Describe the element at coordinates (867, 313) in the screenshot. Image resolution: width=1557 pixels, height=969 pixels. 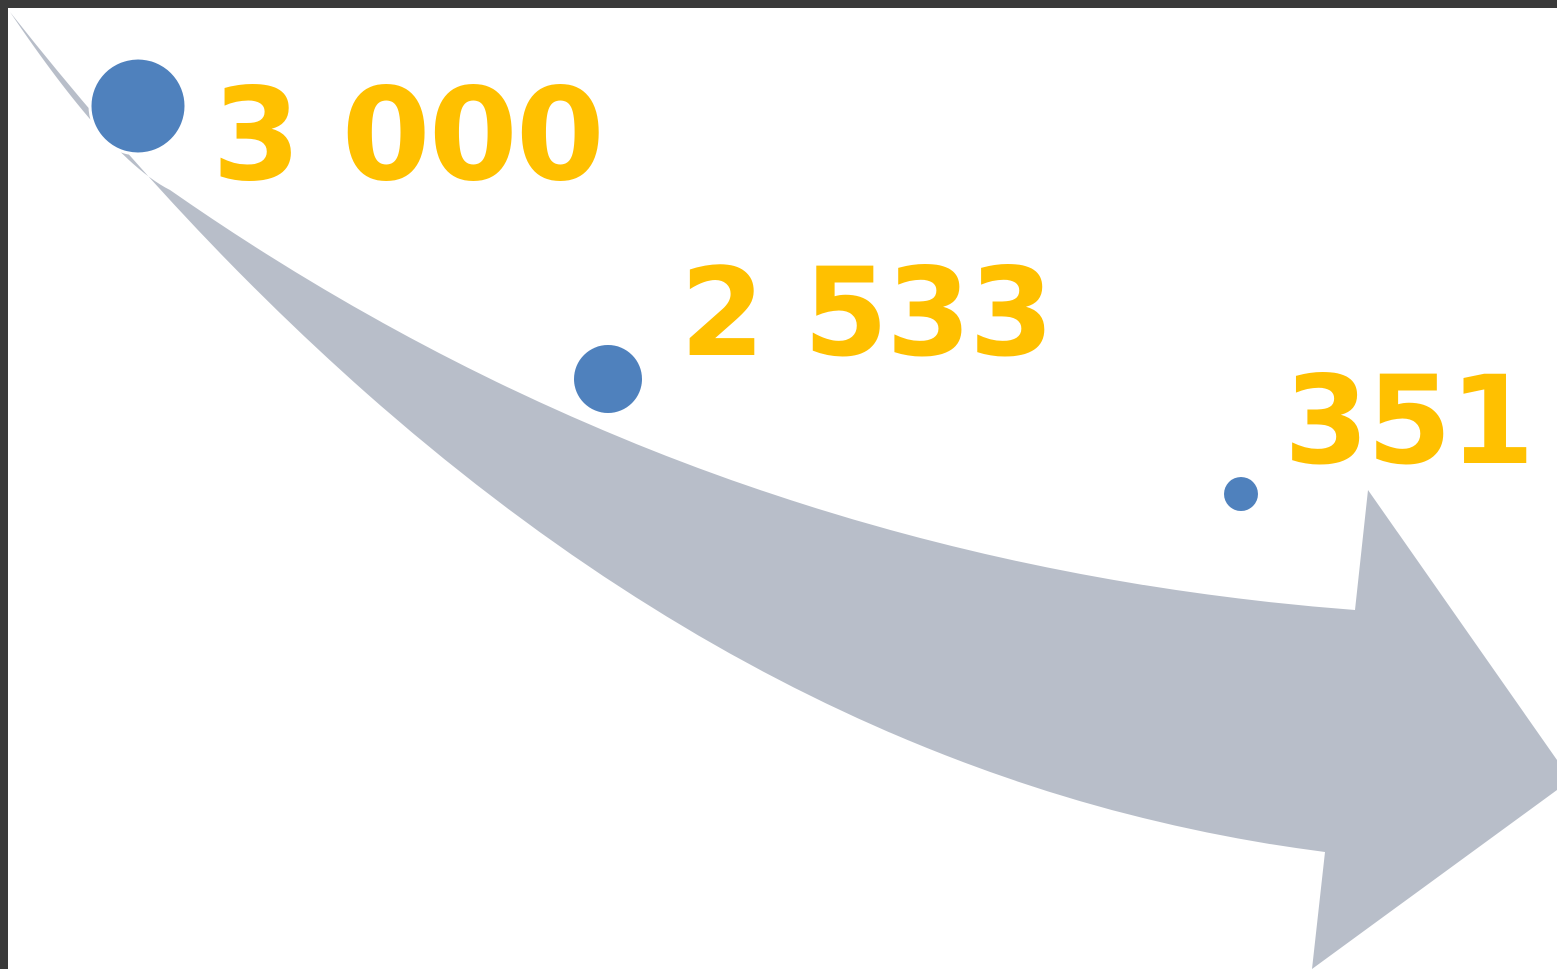
I see `value-label: 2 533` at that location.